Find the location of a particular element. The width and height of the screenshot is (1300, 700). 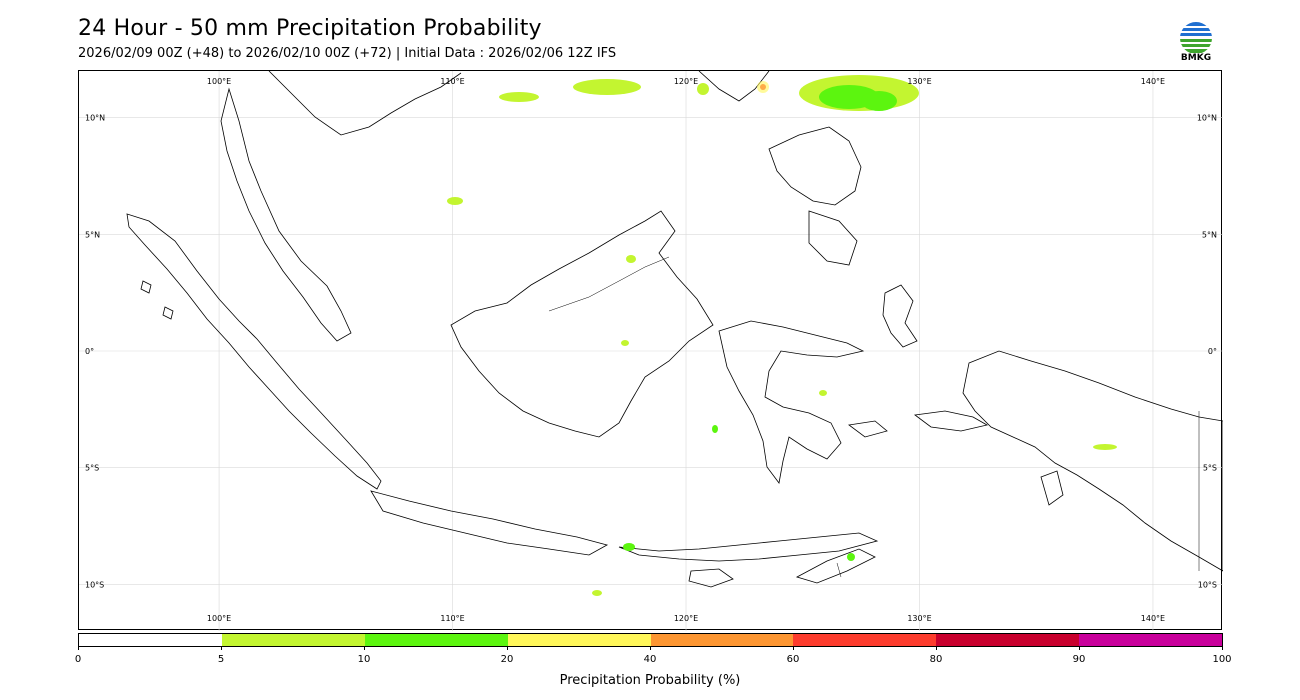

lat-label-right: 5°N is located at coordinates (1209, 234).